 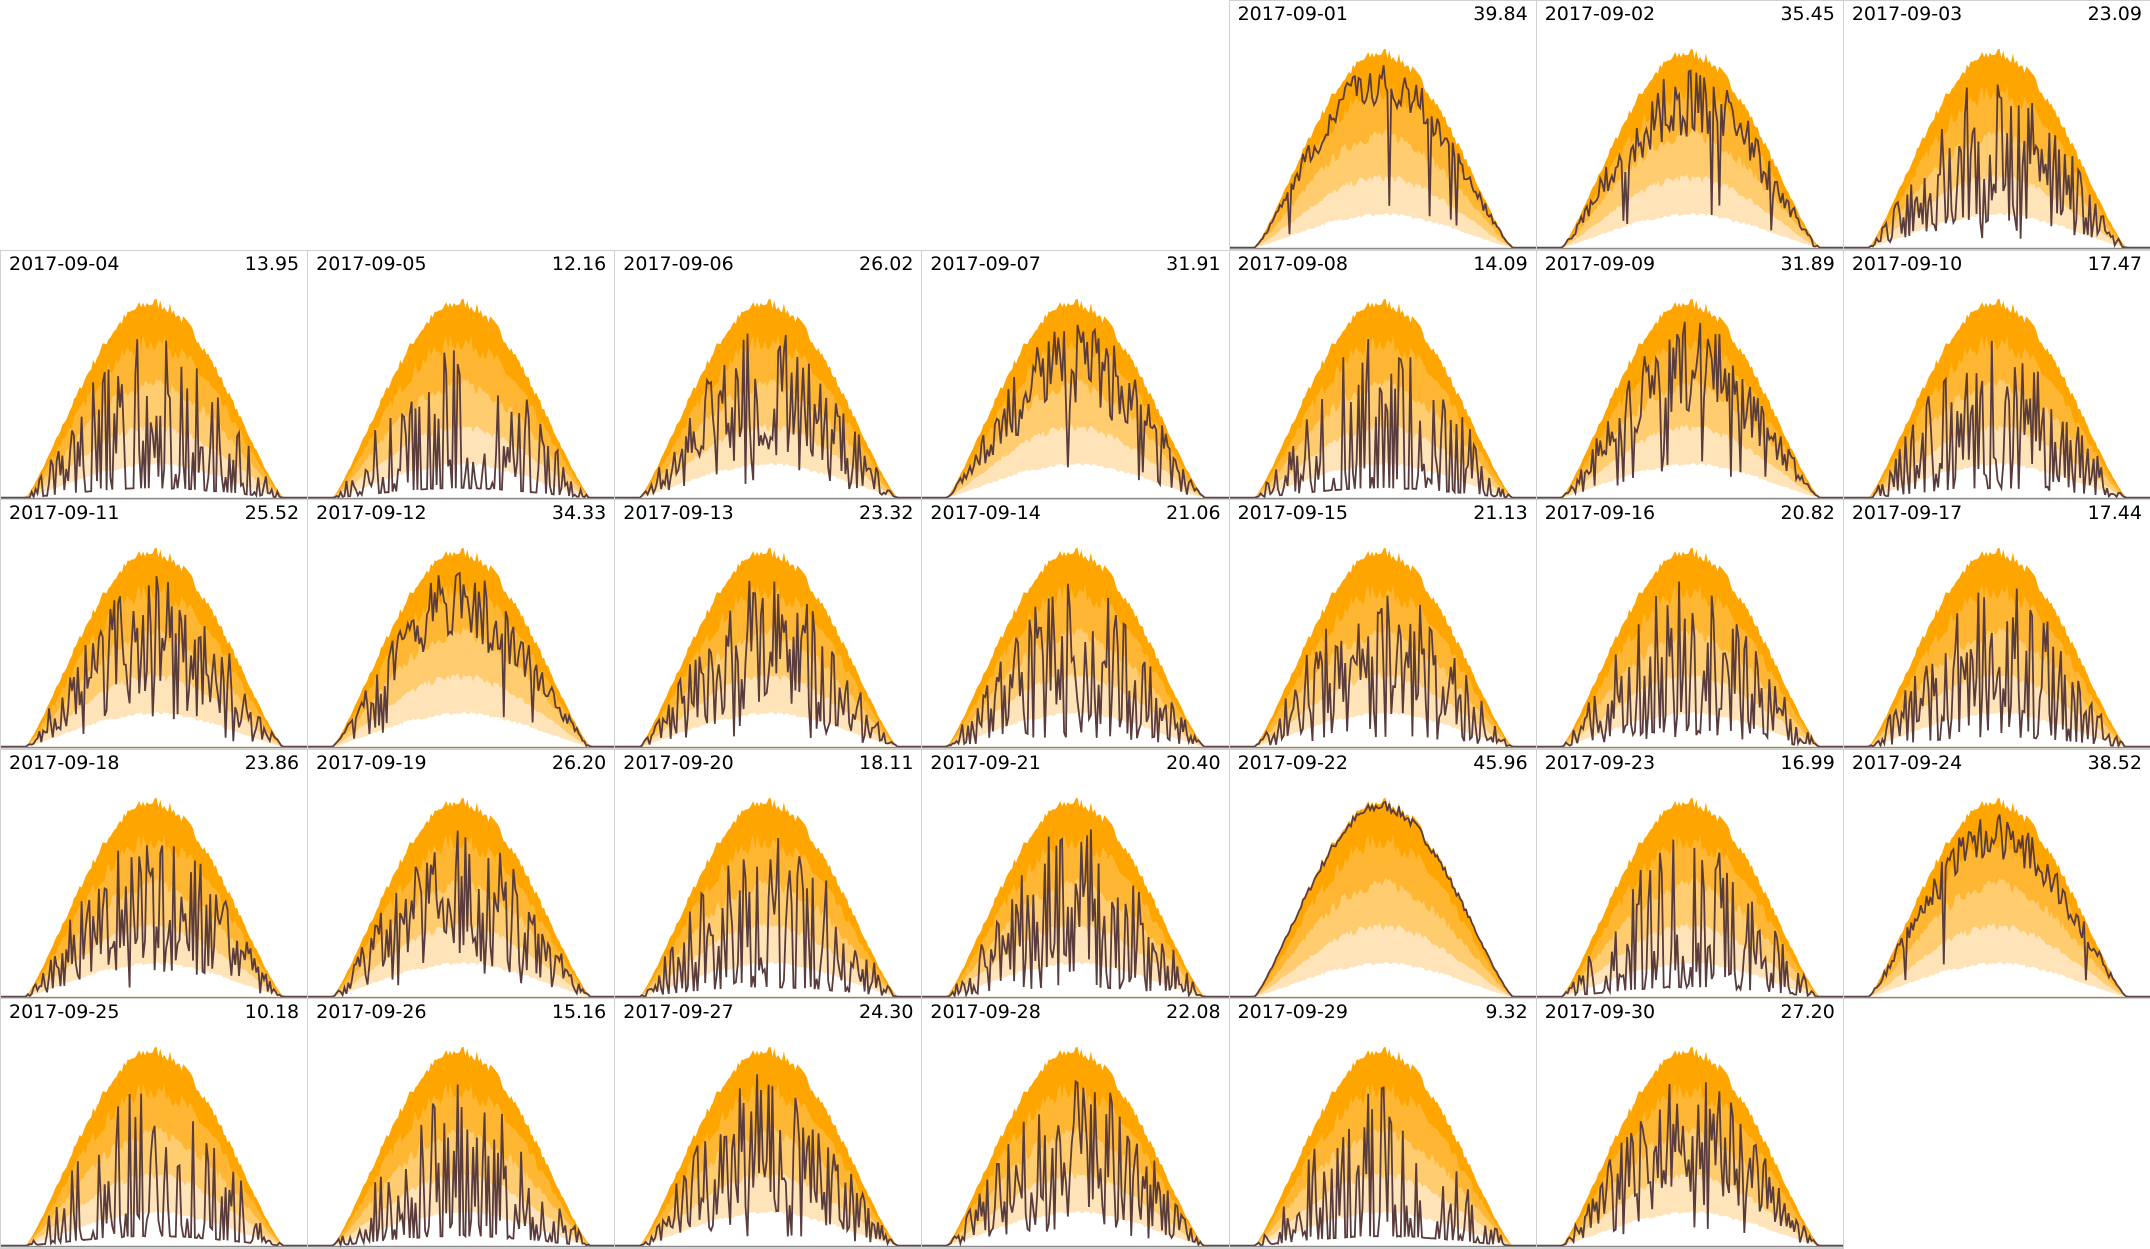 What do you see at coordinates (1500, 513) in the screenshot?
I see `day-total-value: 21.13` at bounding box center [1500, 513].